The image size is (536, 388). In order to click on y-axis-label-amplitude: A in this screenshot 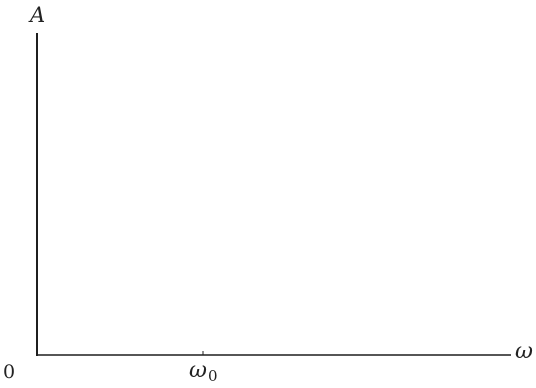, I will do `click(38, 15)`.